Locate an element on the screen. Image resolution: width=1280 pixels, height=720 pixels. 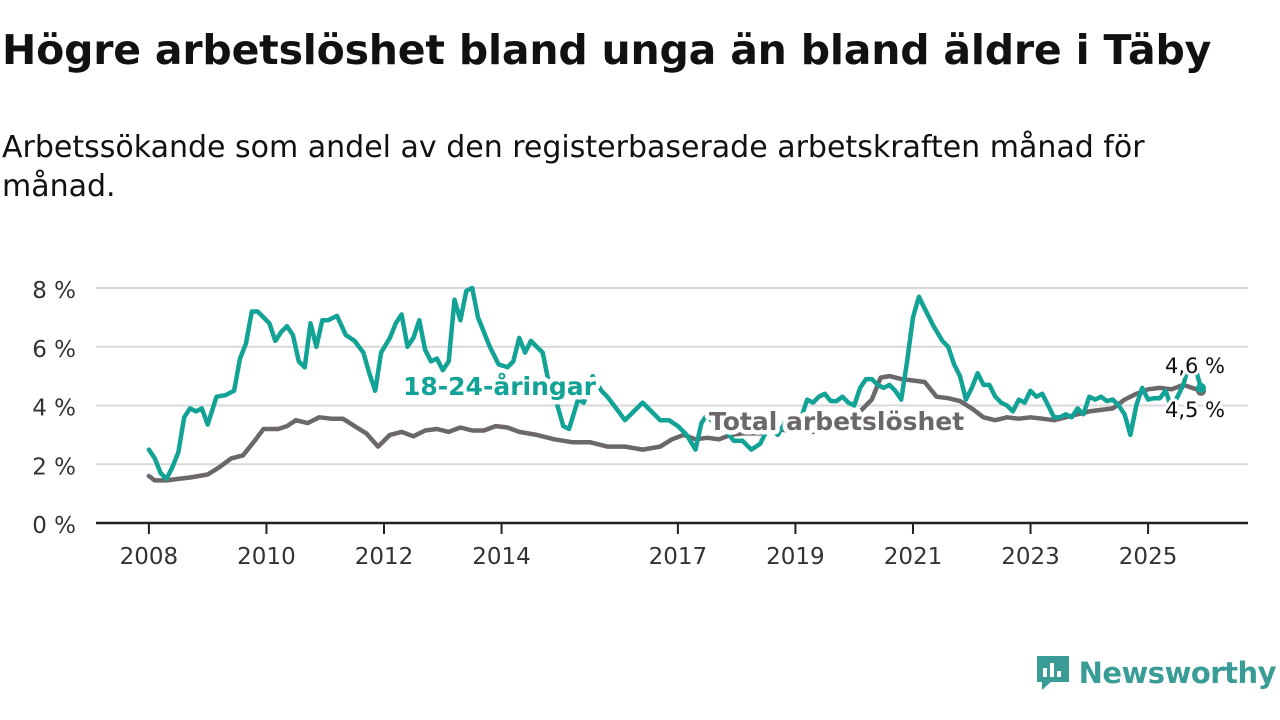
y-tick-label: 6 % is located at coordinates (54, 350).